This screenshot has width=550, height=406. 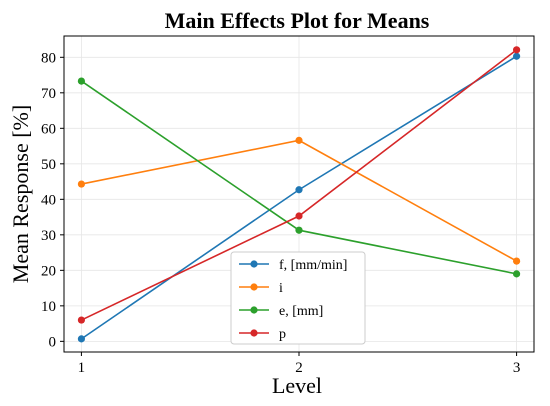 What do you see at coordinates (299, 368) in the screenshot?
I see `x-tick-label: 2` at bounding box center [299, 368].